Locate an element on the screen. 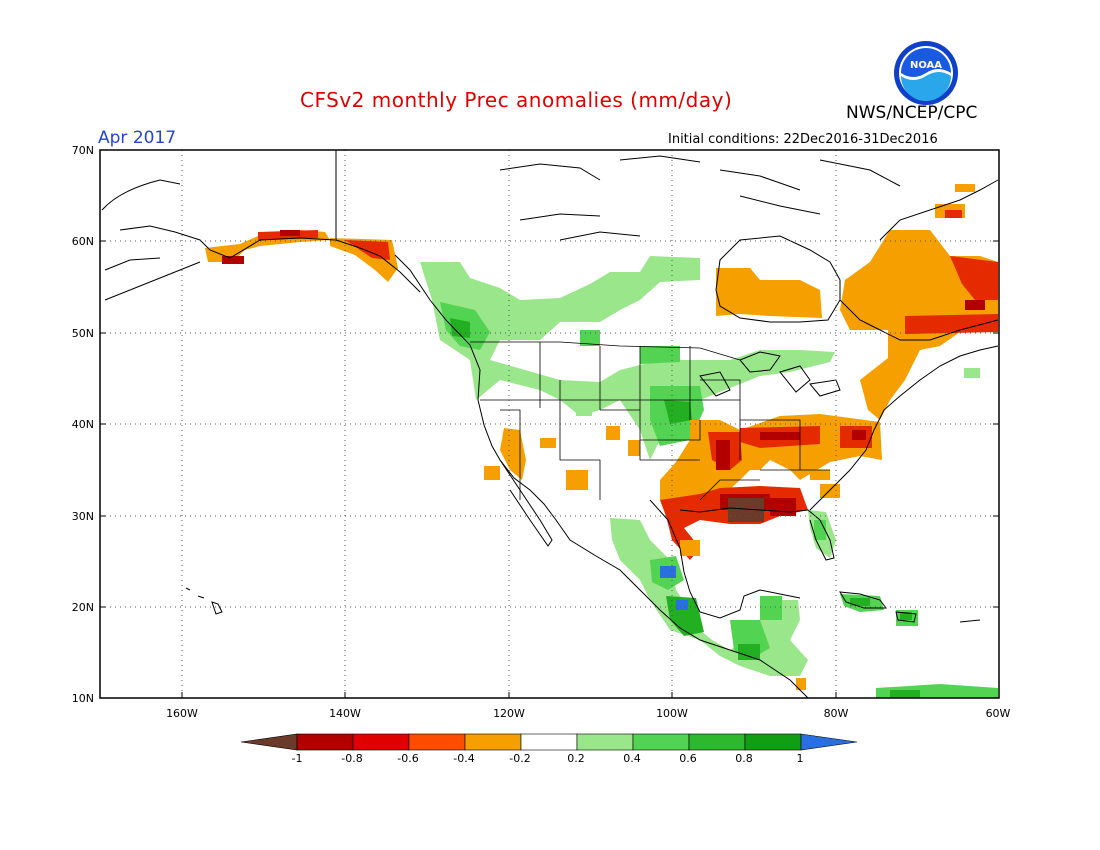 The image size is (1100, 850). colorbar-label: 1 is located at coordinates (800, 758).